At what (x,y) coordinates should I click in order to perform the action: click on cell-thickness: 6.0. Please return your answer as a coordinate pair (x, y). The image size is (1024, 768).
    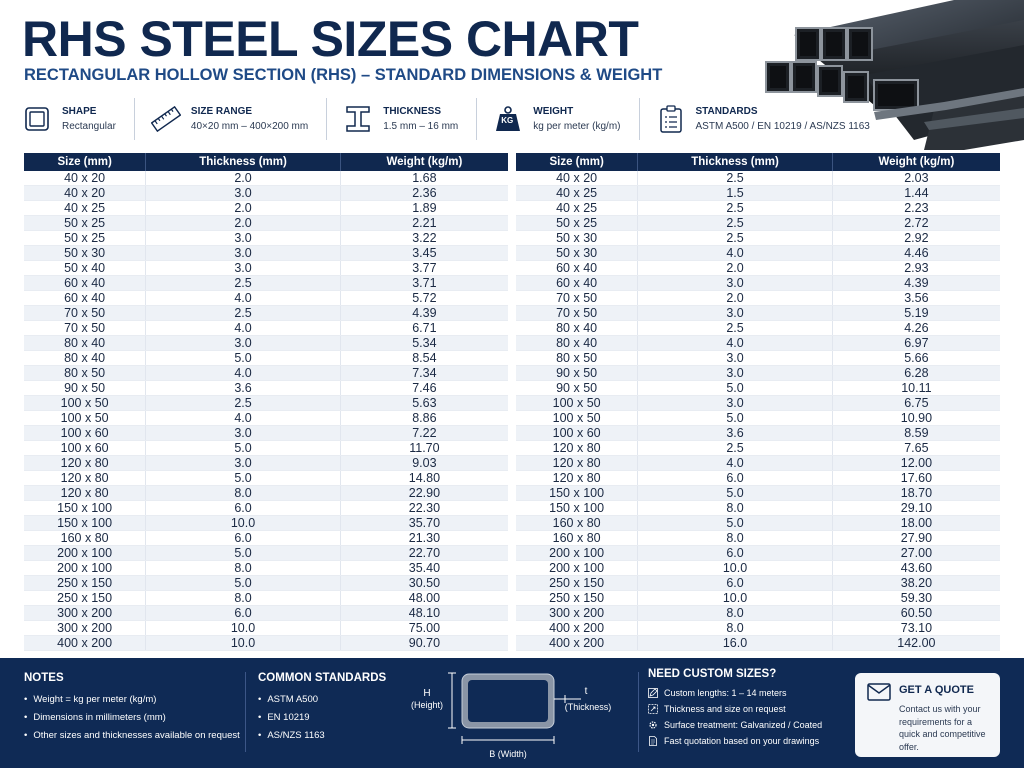
    Looking at the image, I should click on (735, 583).